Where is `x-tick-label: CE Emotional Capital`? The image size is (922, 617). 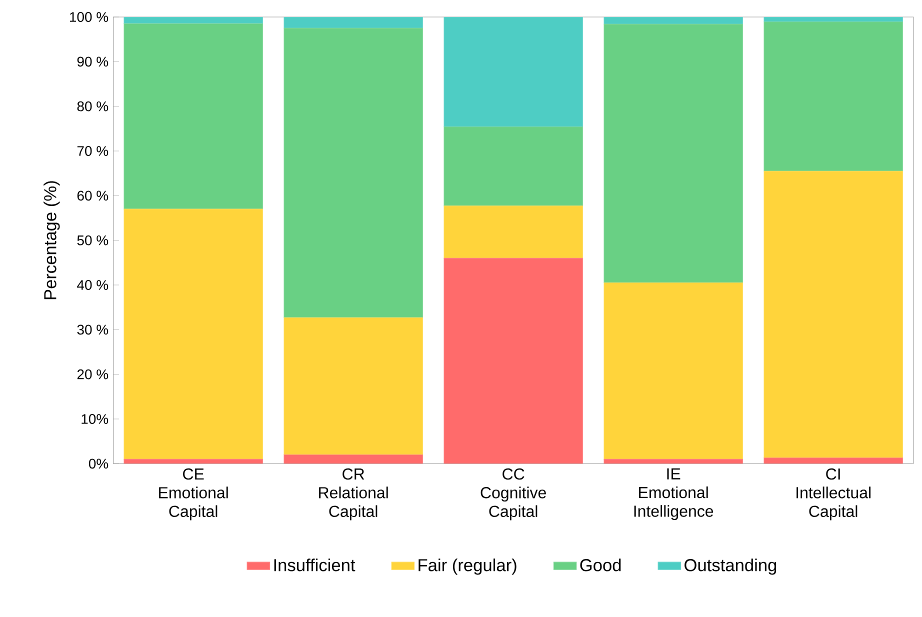 x-tick-label: CE Emotional Capital is located at coordinates (193, 494).